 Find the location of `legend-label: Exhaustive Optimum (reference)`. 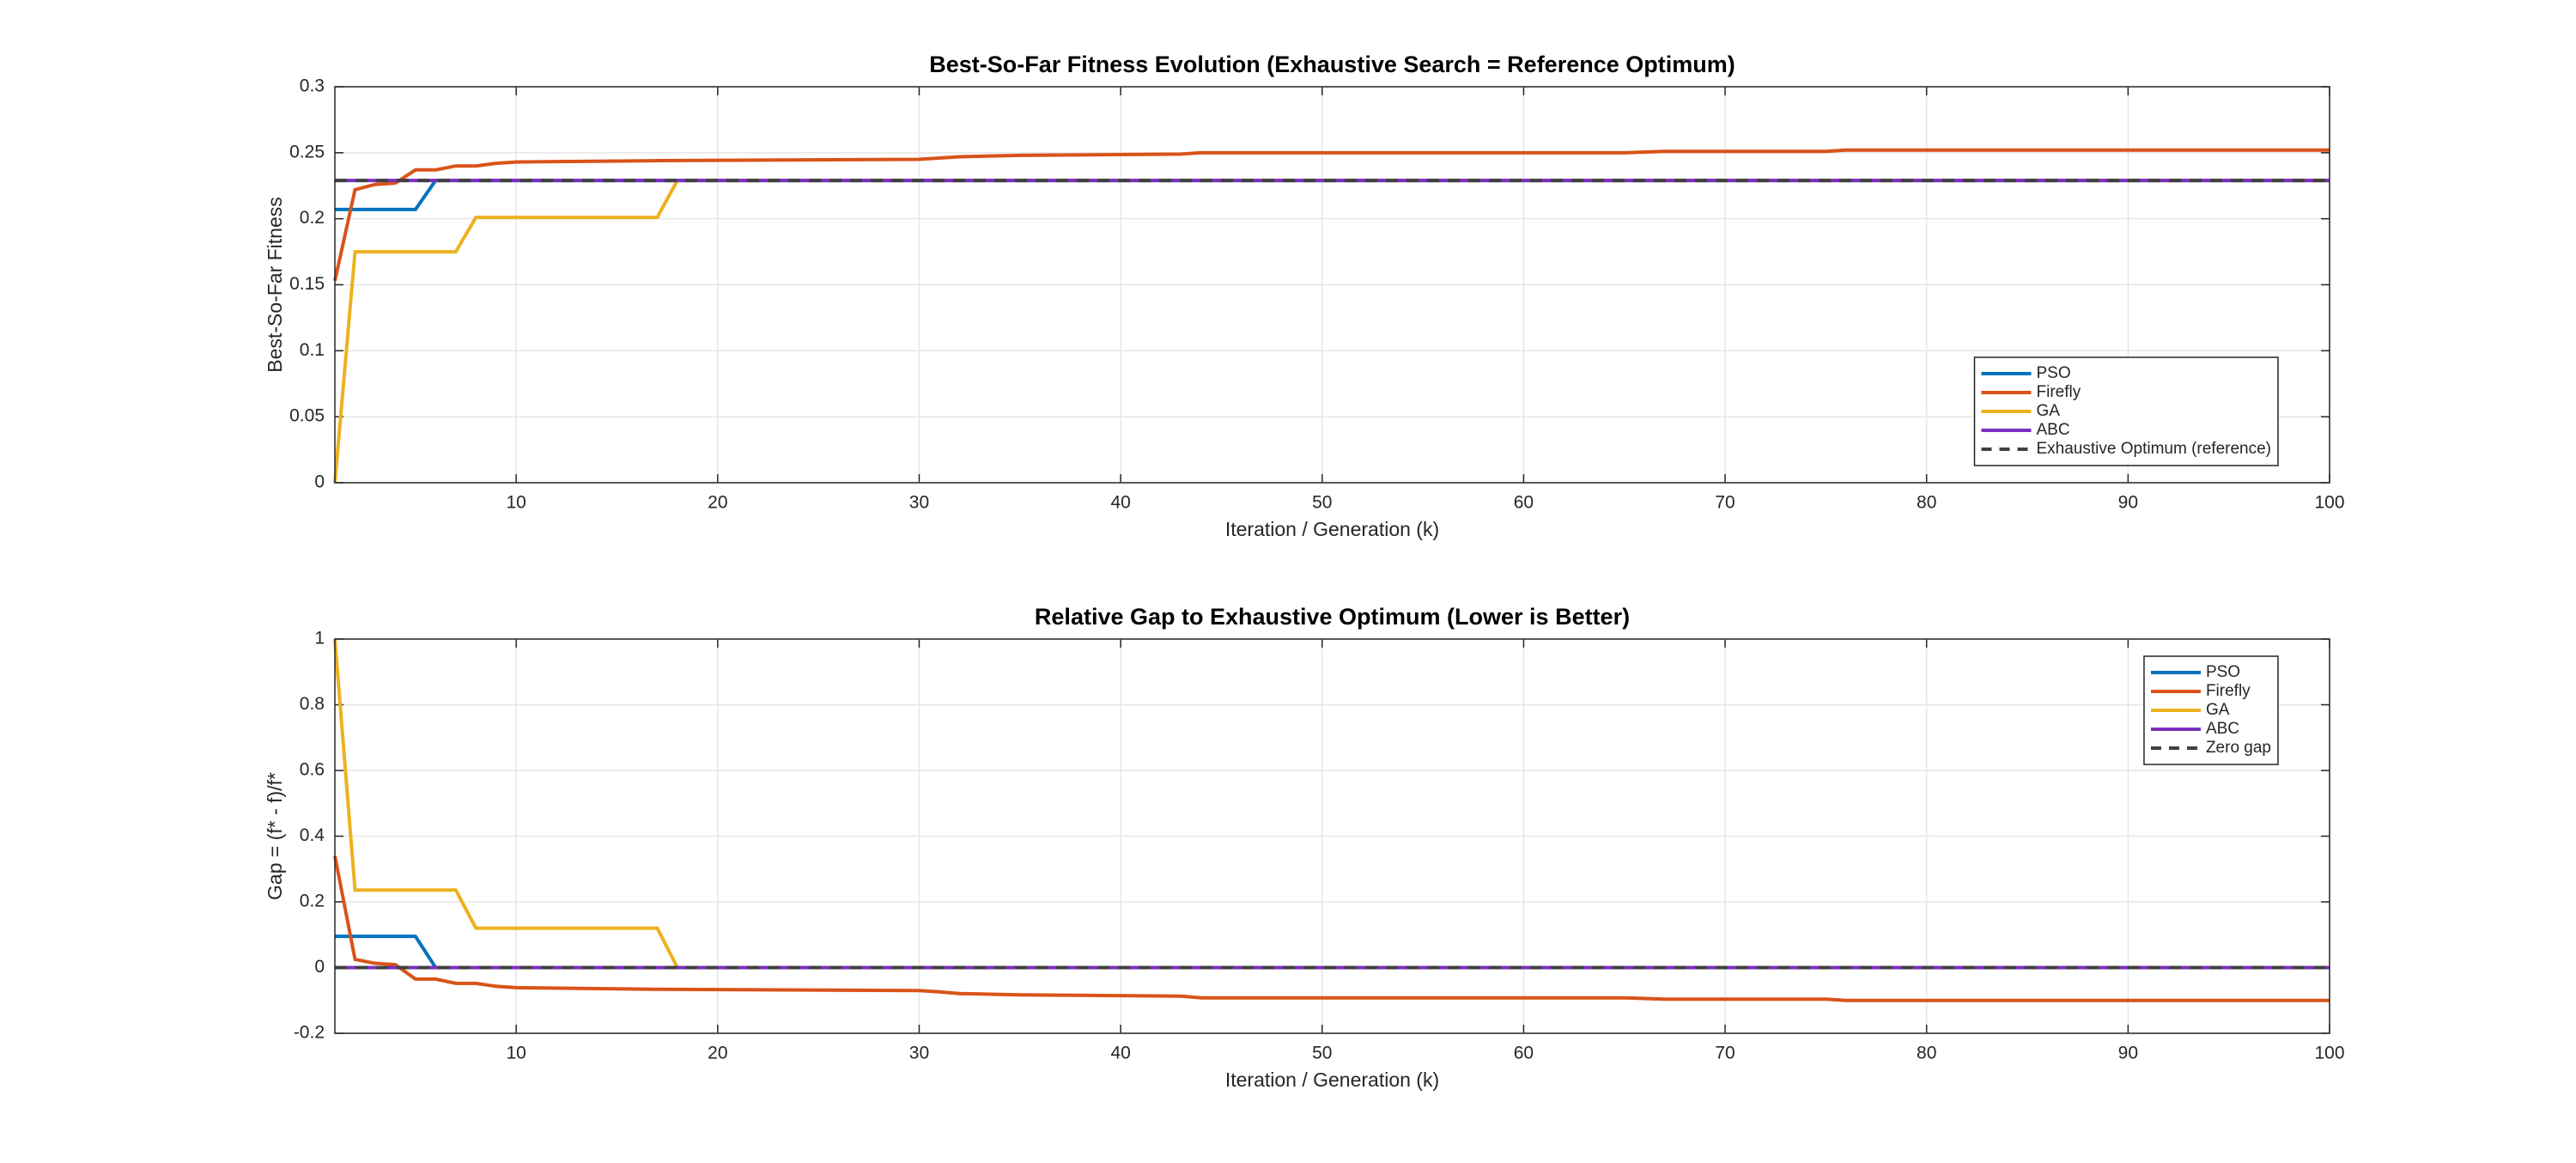

legend-label: Exhaustive Optimum (reference) is located at coordinates (2155, 449).